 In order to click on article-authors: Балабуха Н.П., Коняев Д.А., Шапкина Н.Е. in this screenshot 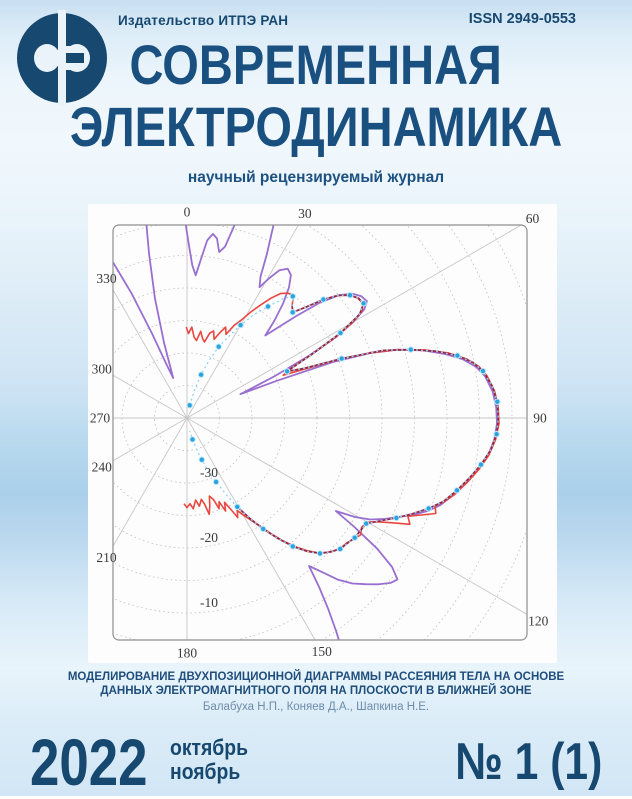, I will do `click(316, 707)`.